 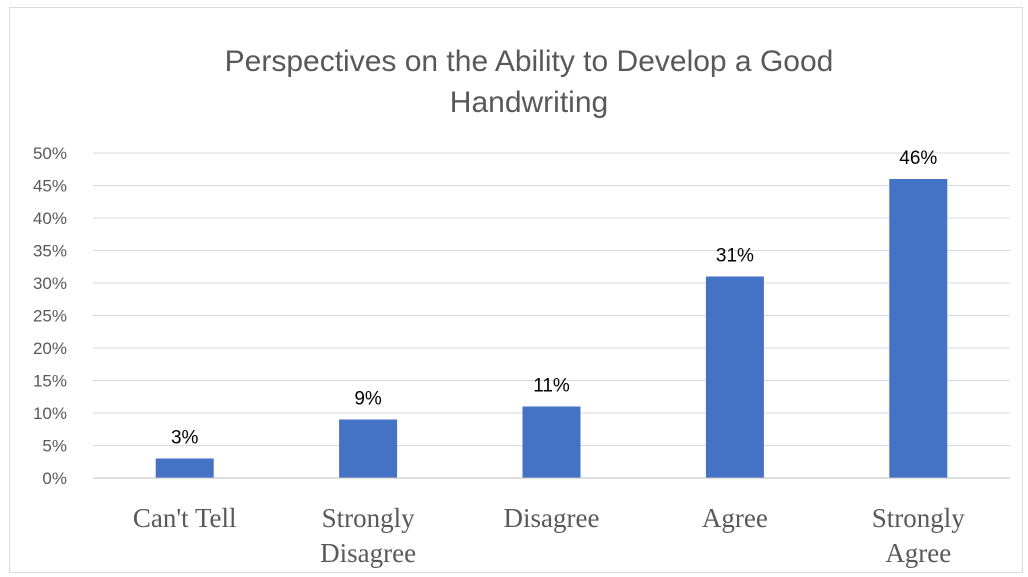 What do you see at coordinates (50, 283) in the screenshot?
I see `y-tick-label: 30%` at bounding box center [50, 283].